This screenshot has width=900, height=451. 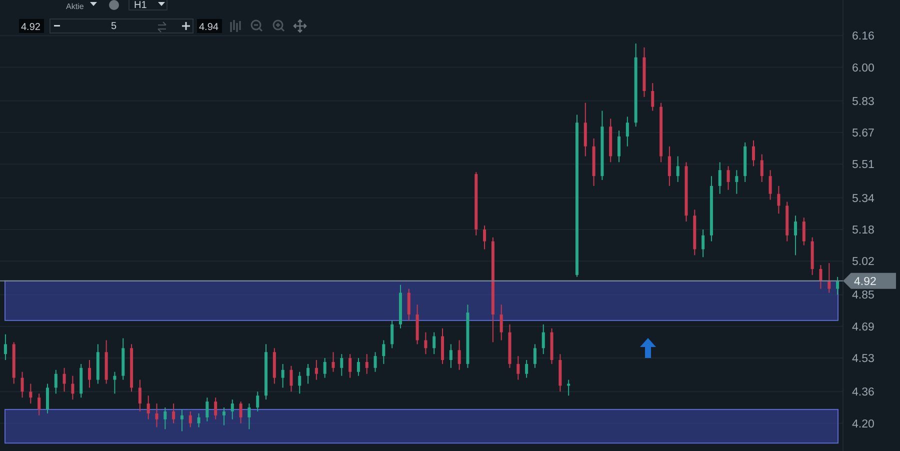 What do you see at coordinates (114, 26) in the screenshot?
I see `annotation: 5` at bounding box center [114, 26].